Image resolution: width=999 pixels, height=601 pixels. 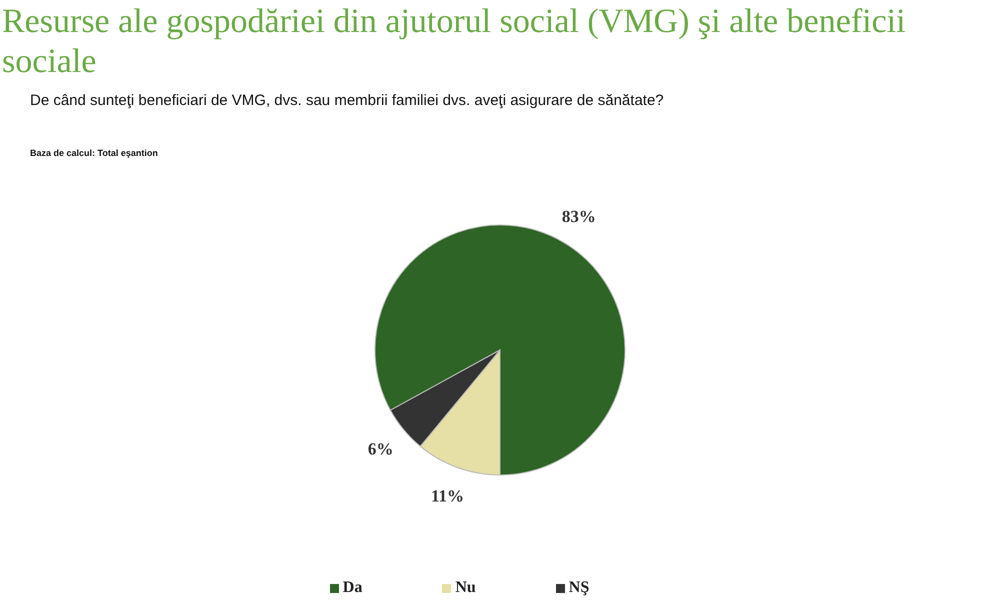 What do you see at coordinates (465, 587) in the screenshot?
I see `legend-label: Nu` at bounding box center [465, 587].